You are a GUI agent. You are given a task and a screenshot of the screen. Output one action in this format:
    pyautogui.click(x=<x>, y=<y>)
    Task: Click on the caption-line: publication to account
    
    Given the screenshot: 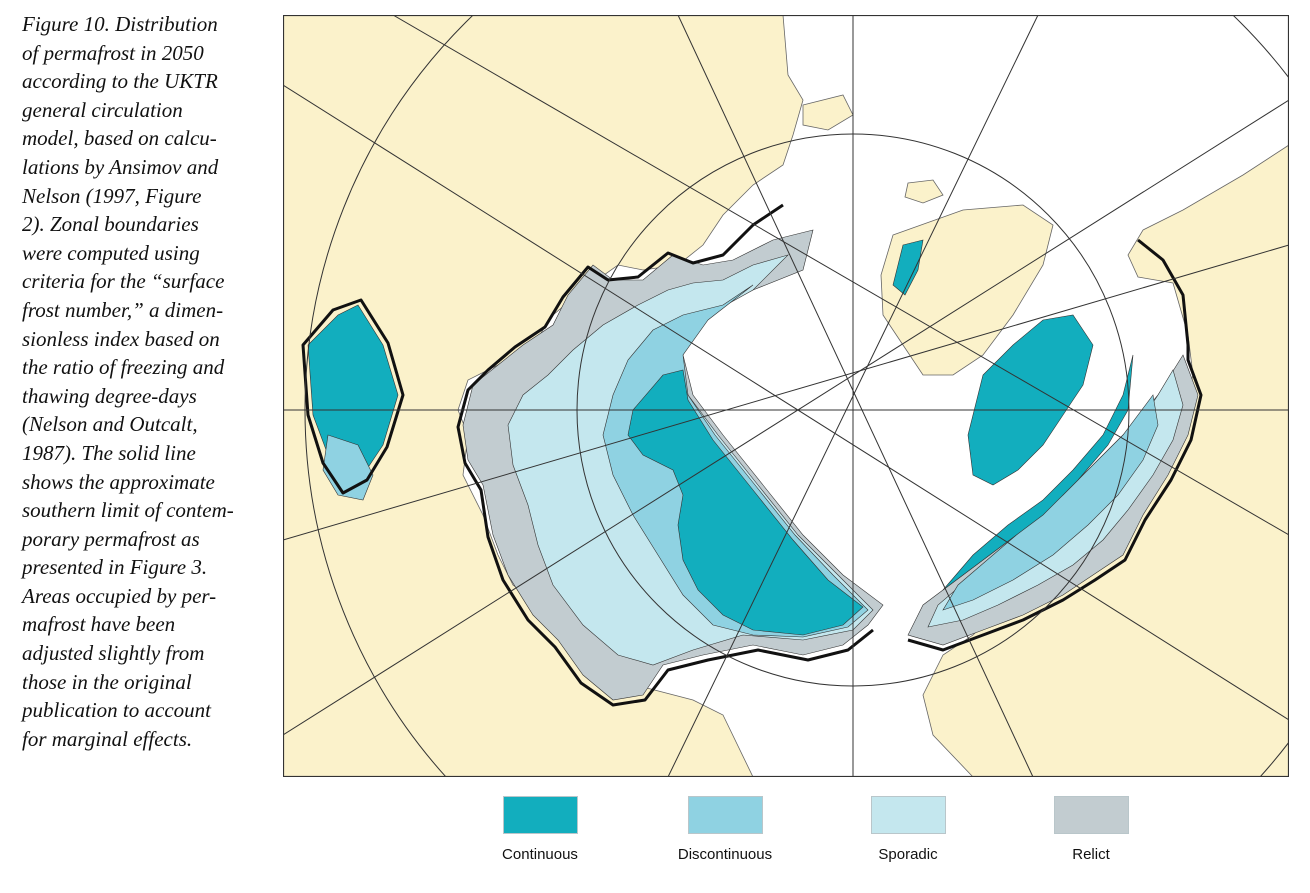 What is the action you would take?
    pyautogui.click(x=116, y=710)
    